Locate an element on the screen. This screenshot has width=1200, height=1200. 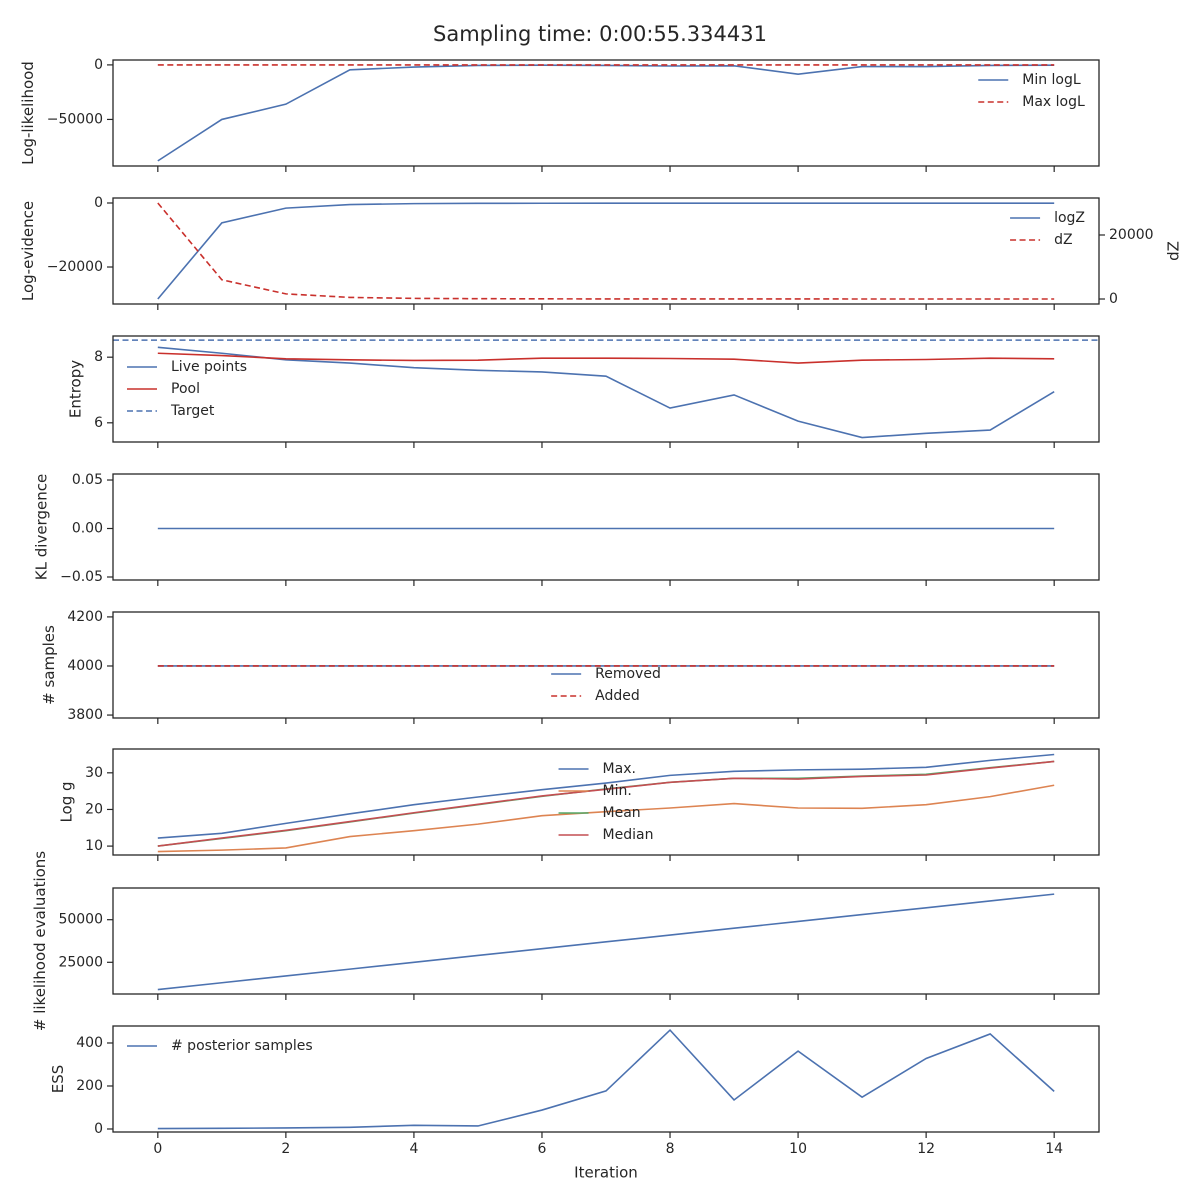
y-axis-label: Log-likelihood is located at coordinates (28, 113).